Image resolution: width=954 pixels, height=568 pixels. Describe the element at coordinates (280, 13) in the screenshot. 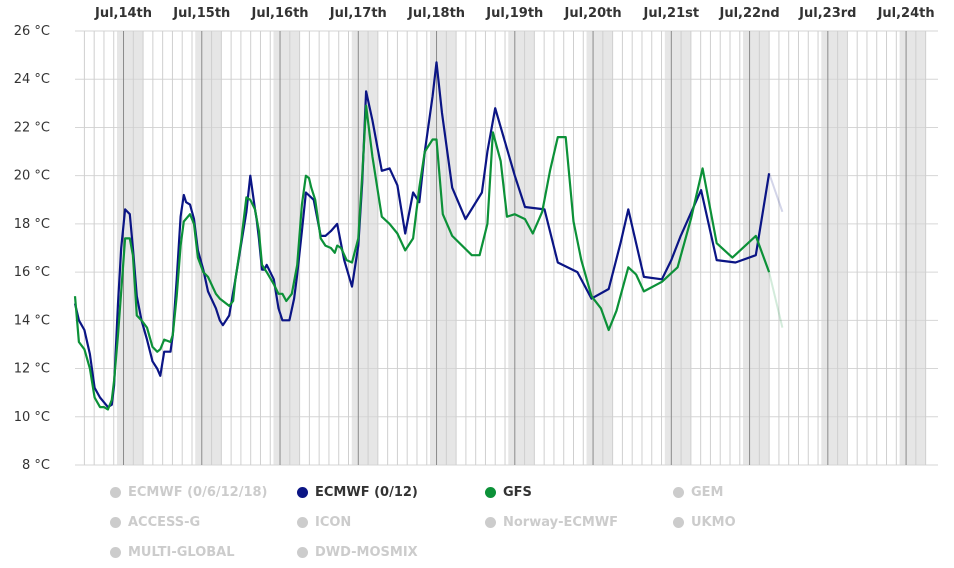

I see `x-tick-label: Jul,16th` at that location.